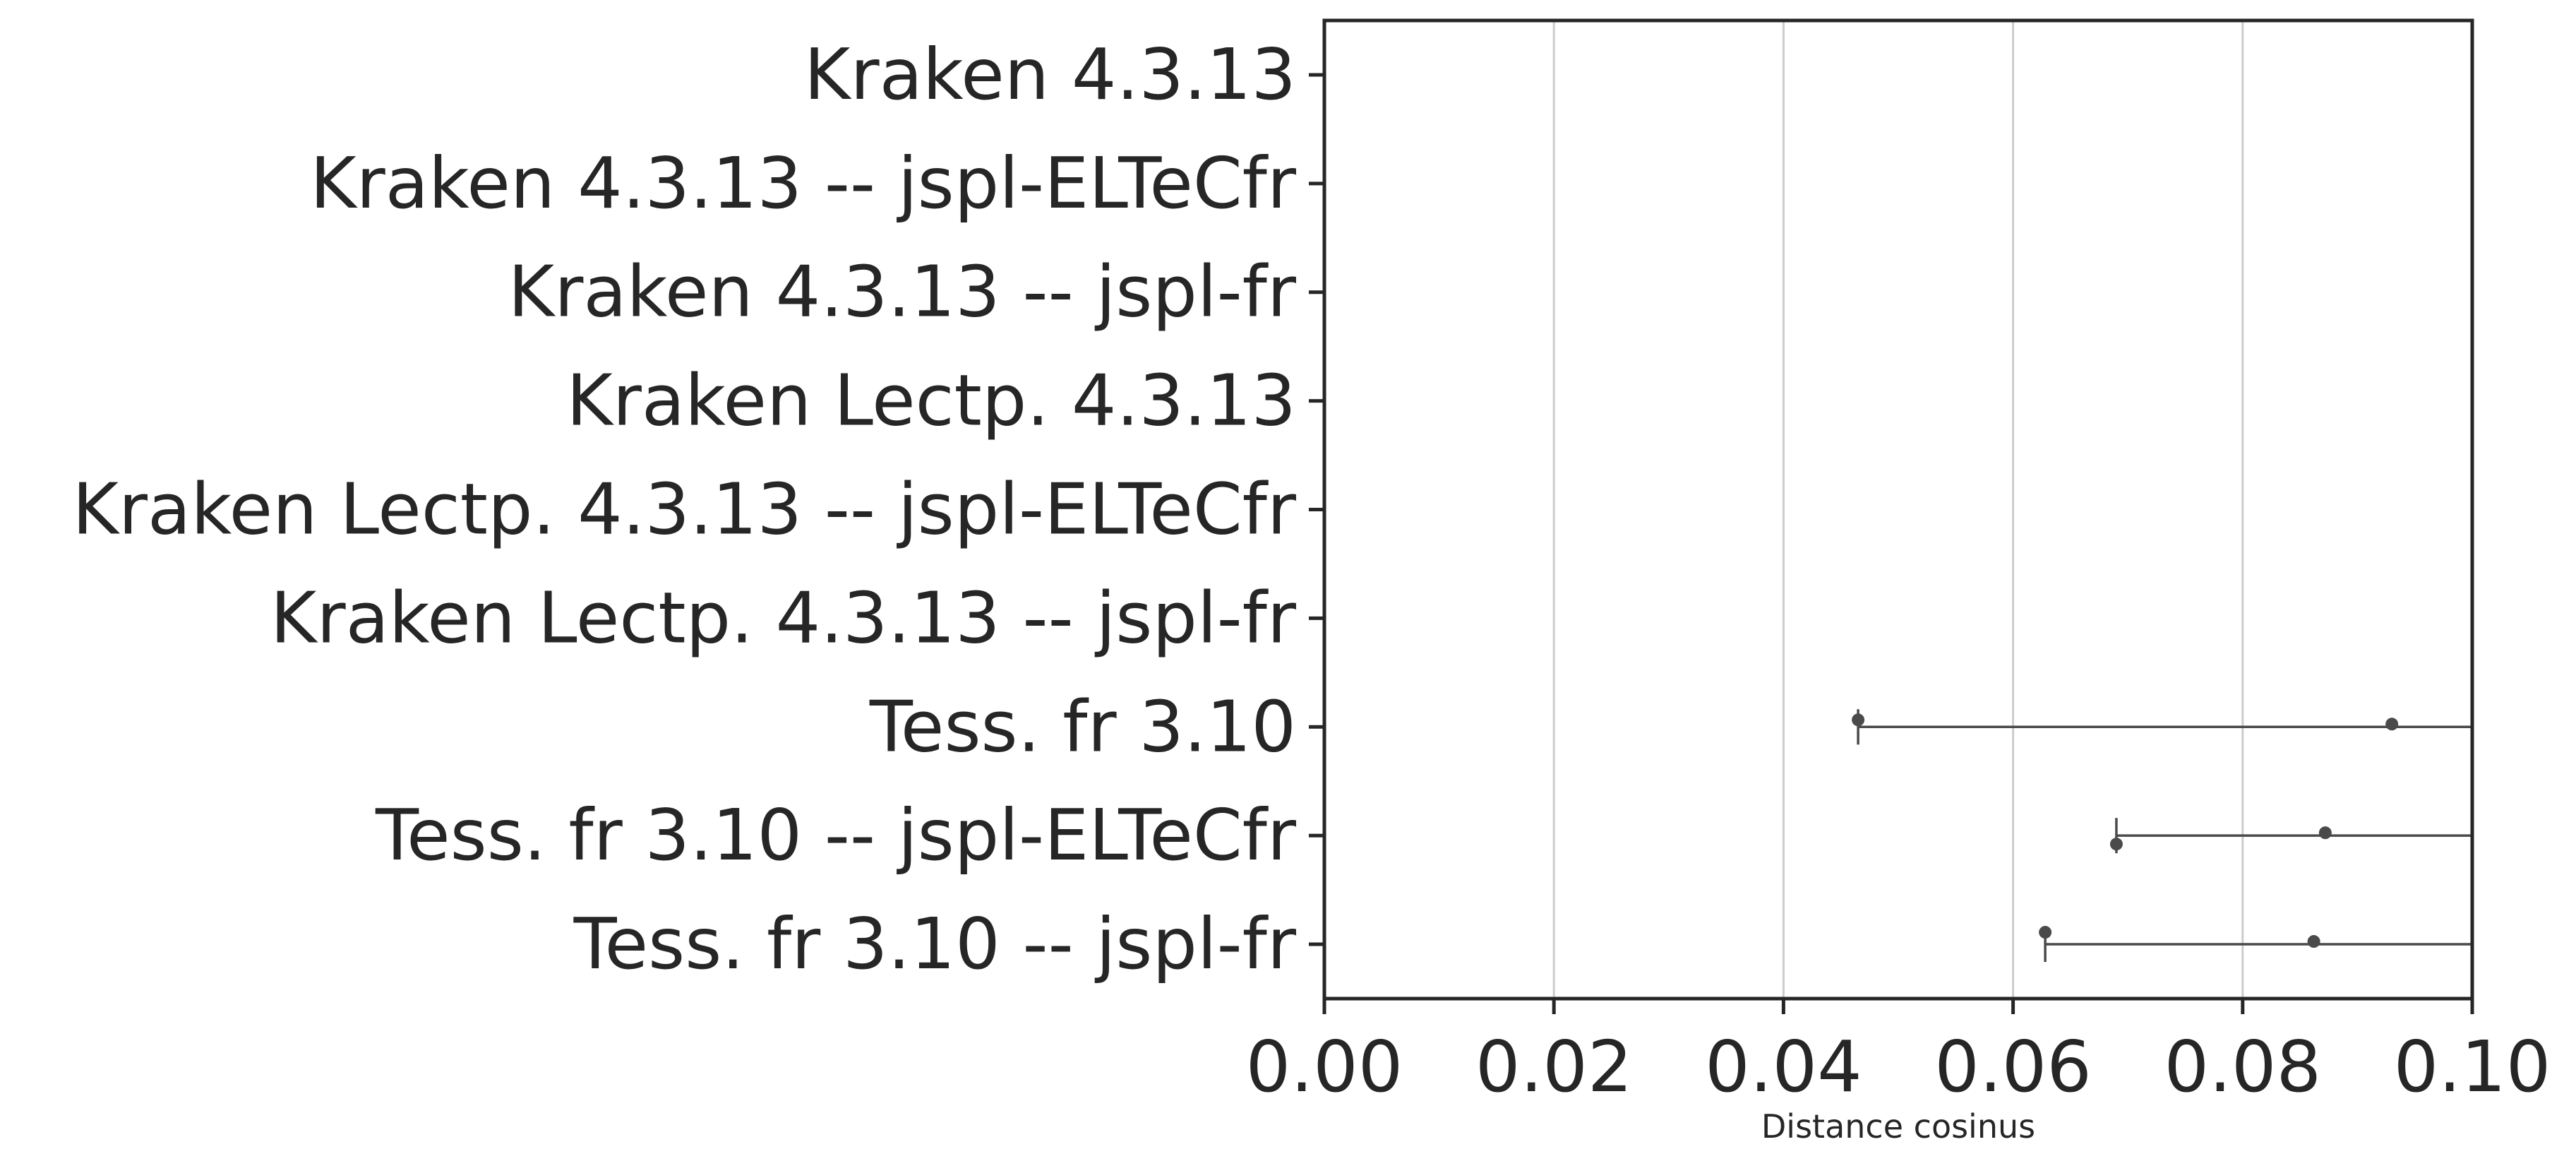 The image size is (2576, 1166). I want to click on x-tick-label: 0.04, so click(1783, 1066).